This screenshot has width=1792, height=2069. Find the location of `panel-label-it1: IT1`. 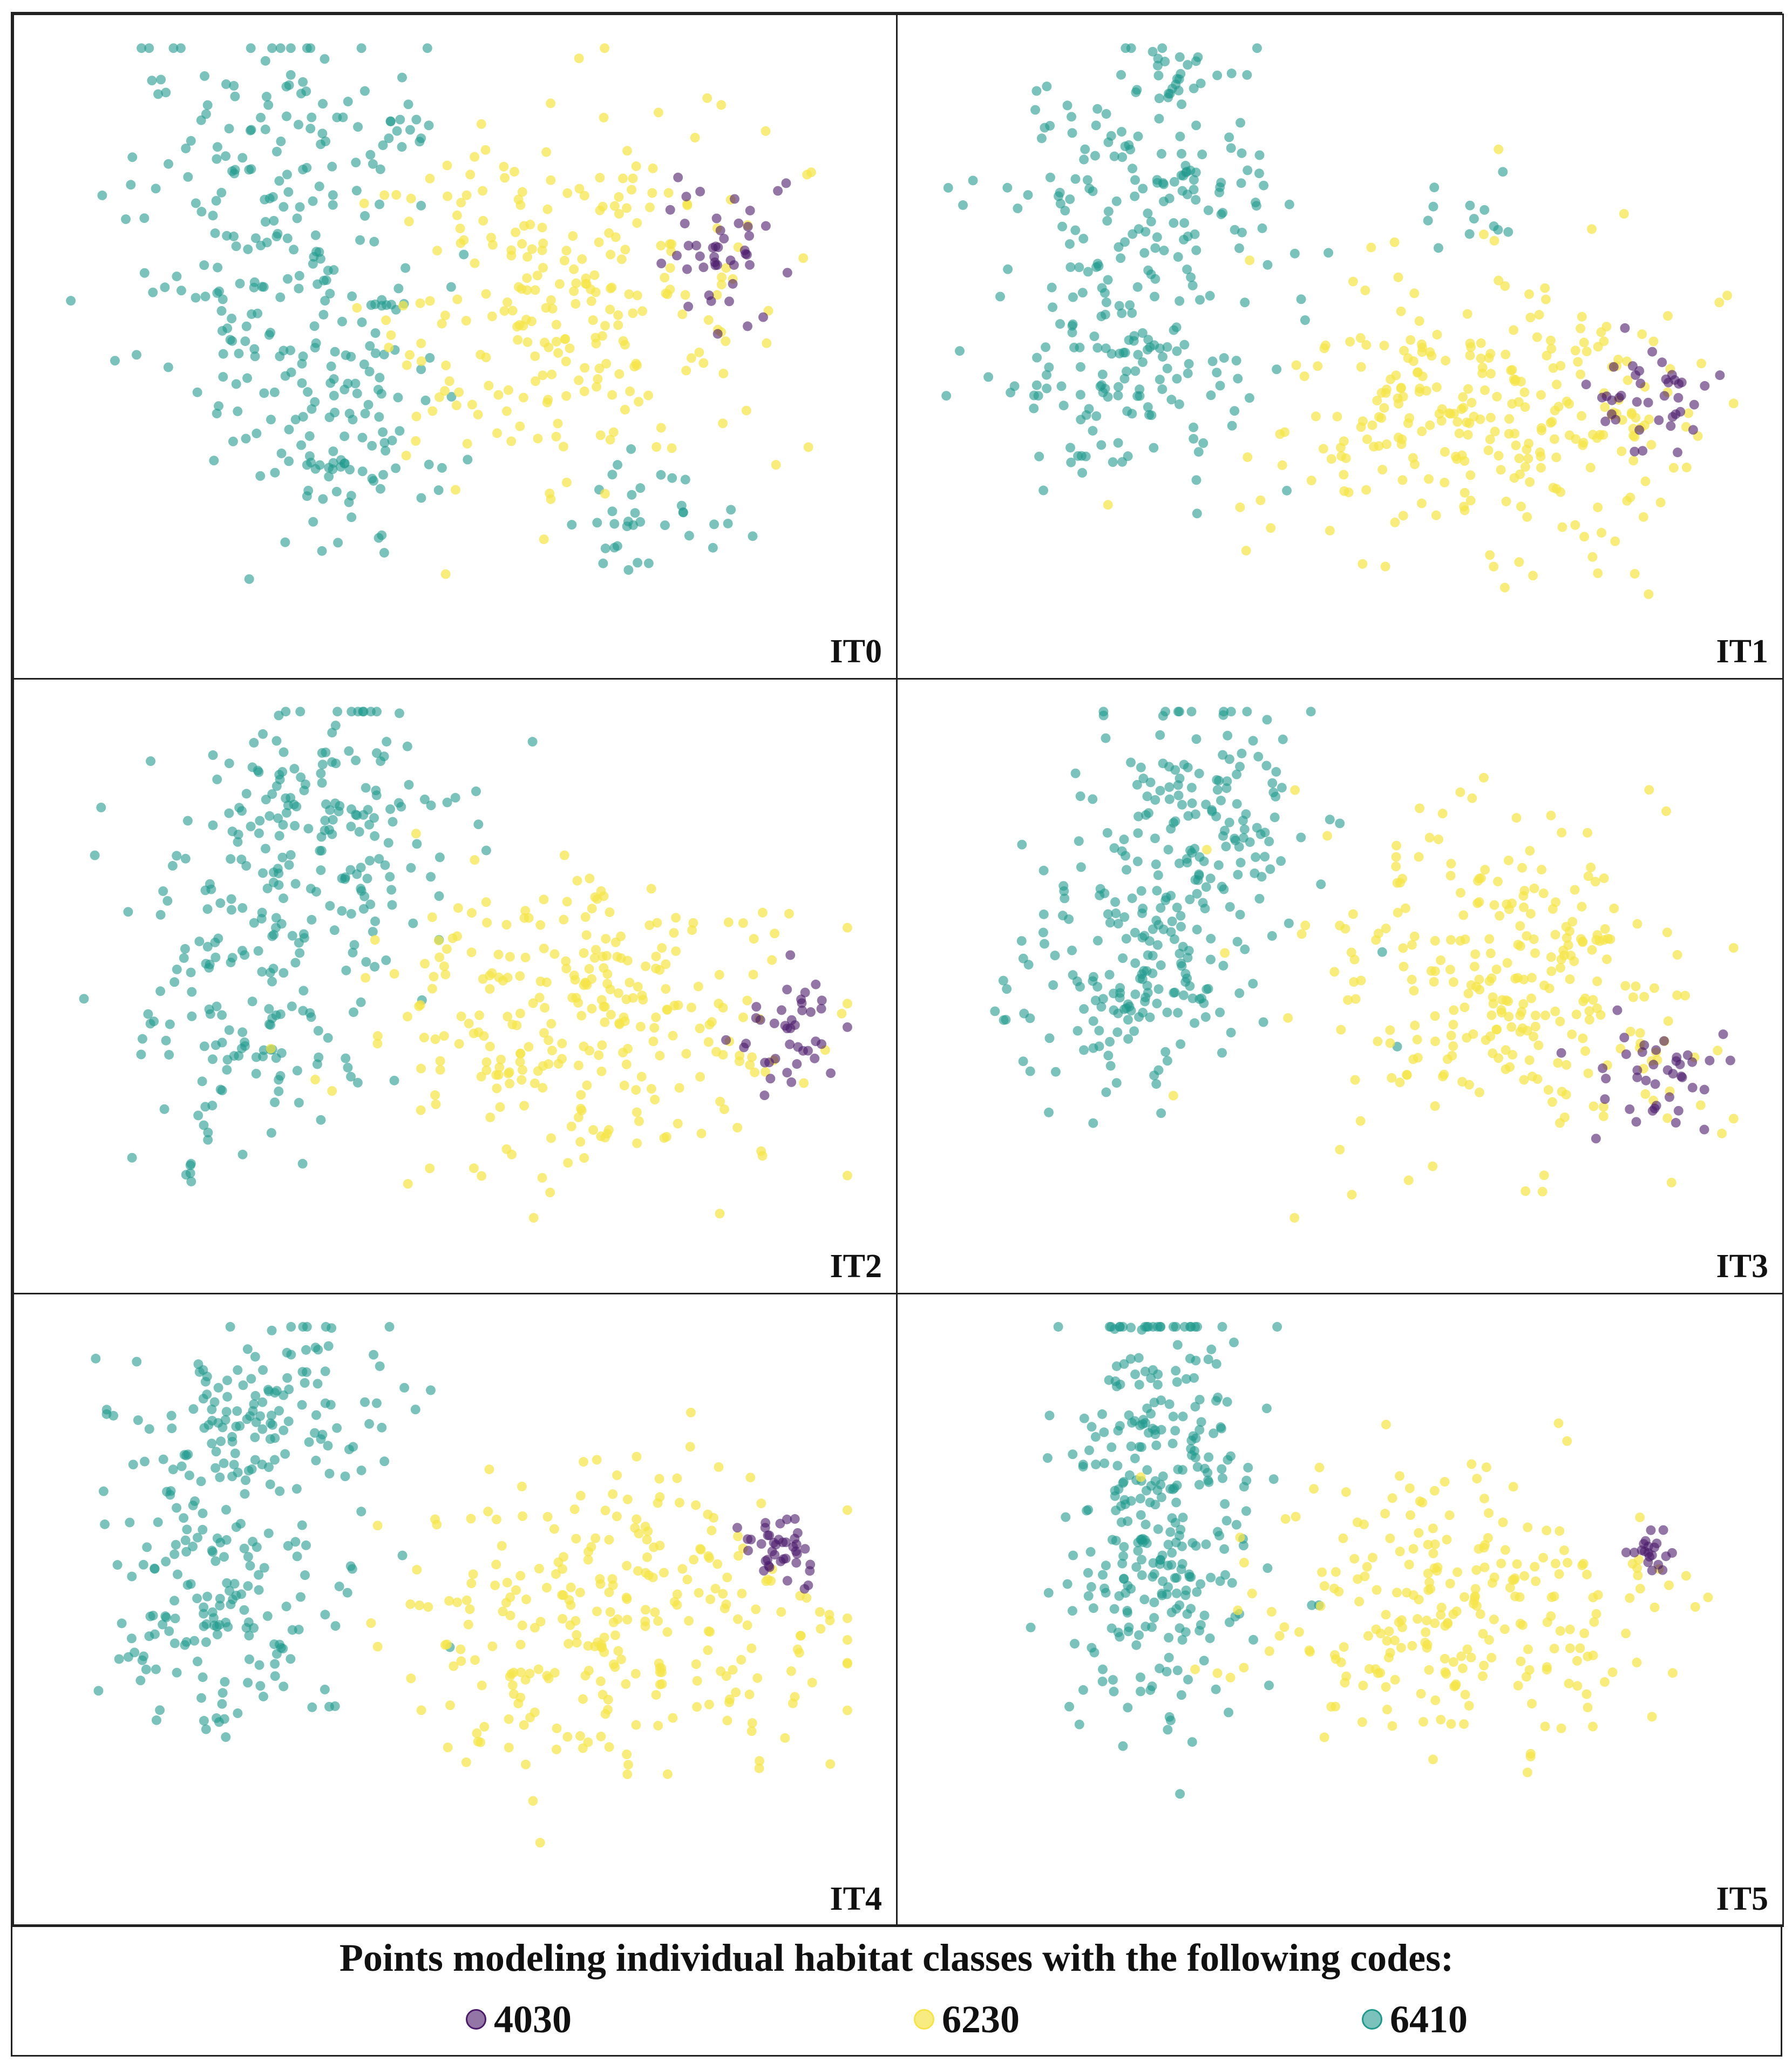

panel-label-it1: IT1 is located at coordinates (1742, 651).